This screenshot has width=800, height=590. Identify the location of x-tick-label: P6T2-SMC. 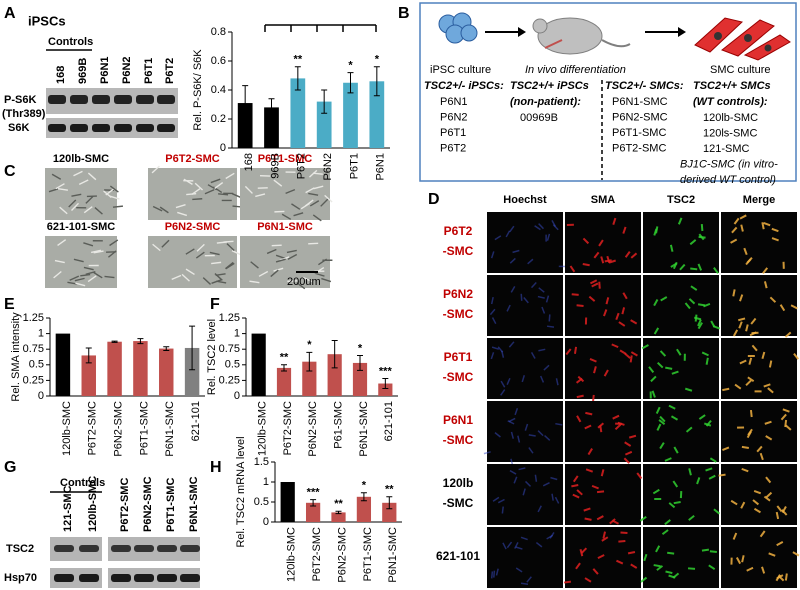
(288, 428).